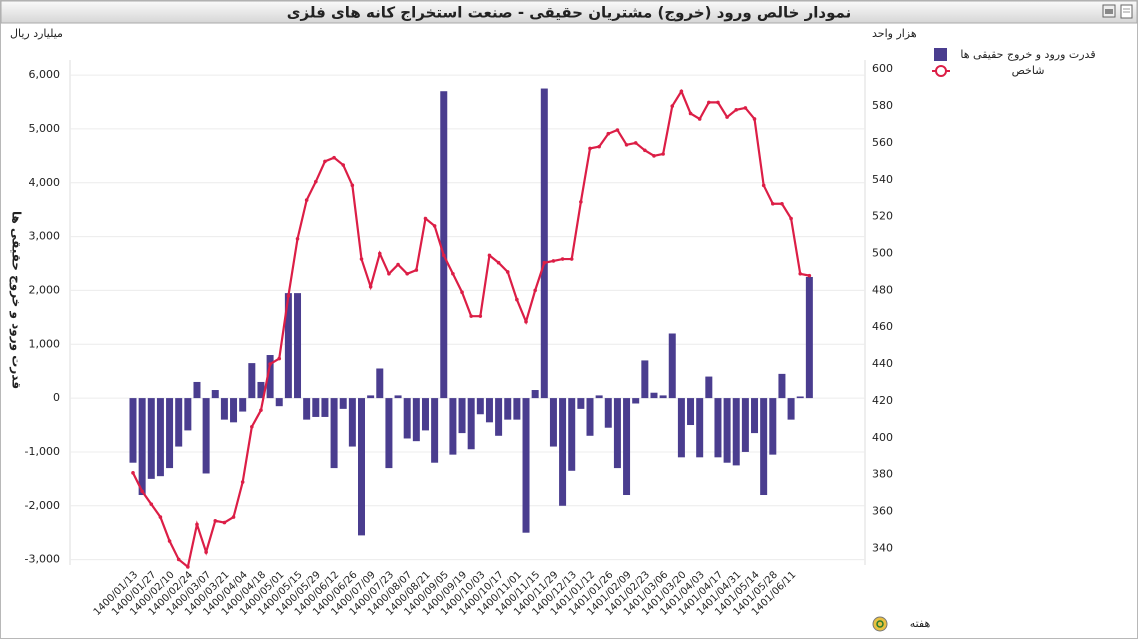  Describe the element at coordinates (882, 216) in the screenshot. I see `y2-tick-label: 520` at that location.